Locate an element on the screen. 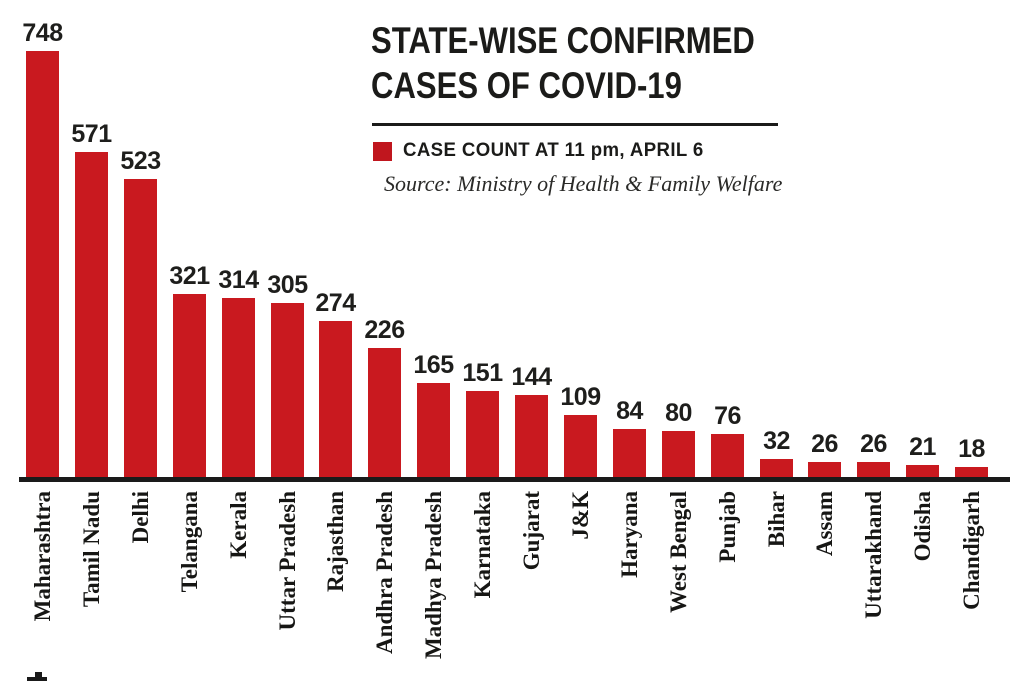  bar-value-label: 109 is located at coordinates (580, 397).